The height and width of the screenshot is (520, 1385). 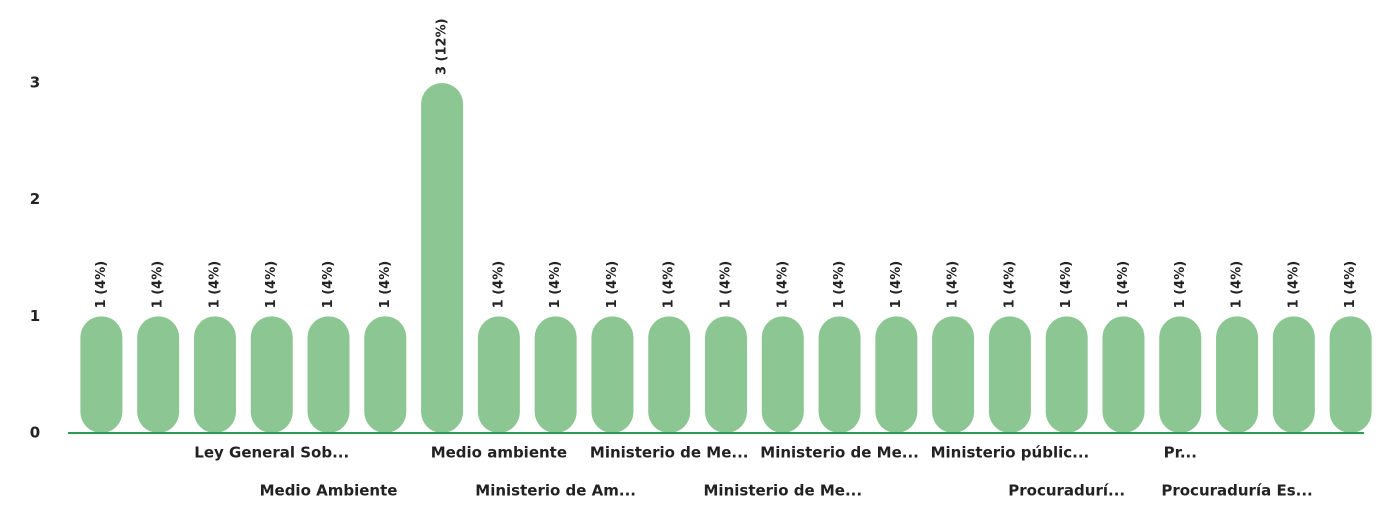 What do you see at coordinates (499, 453) in the screenshot?
I see `x-tick-label: Medio ambiente` at bounding box center [499, 453].